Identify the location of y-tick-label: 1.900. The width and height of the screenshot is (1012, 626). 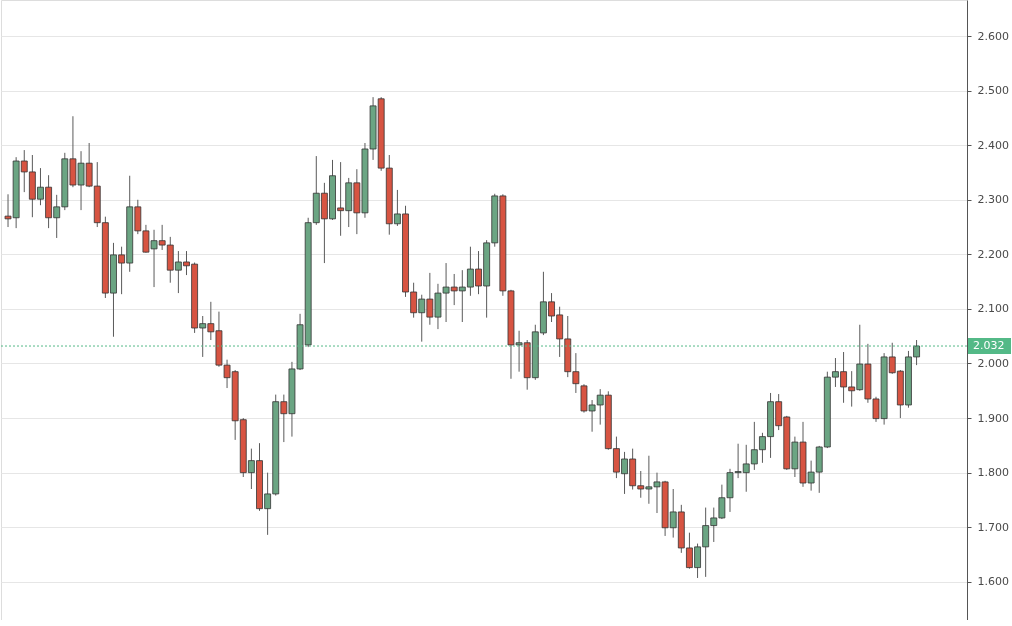
(993, 418).